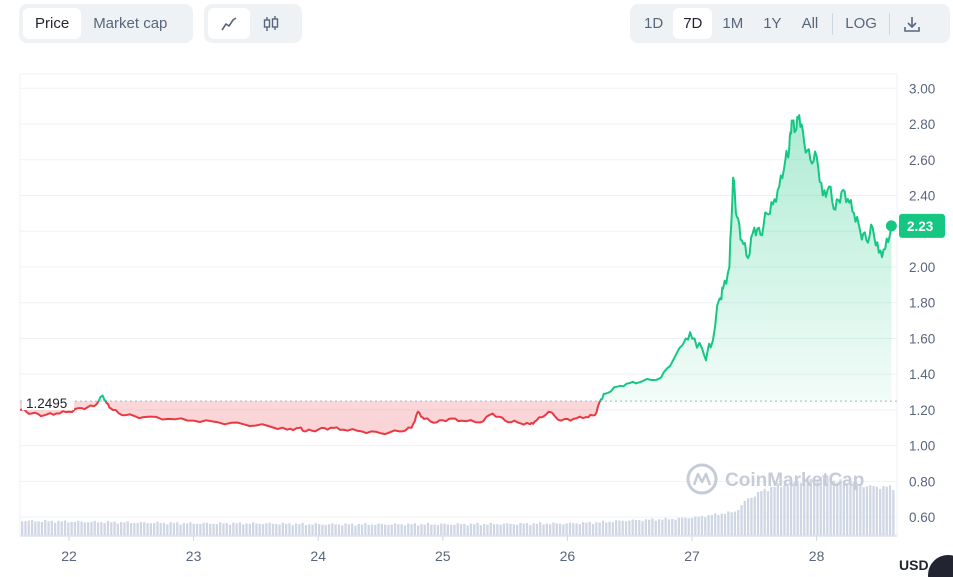 The height and width of the screenshot is (577, 953). I want to click on metric-tabs: Price Market cap, so click(106, 23).